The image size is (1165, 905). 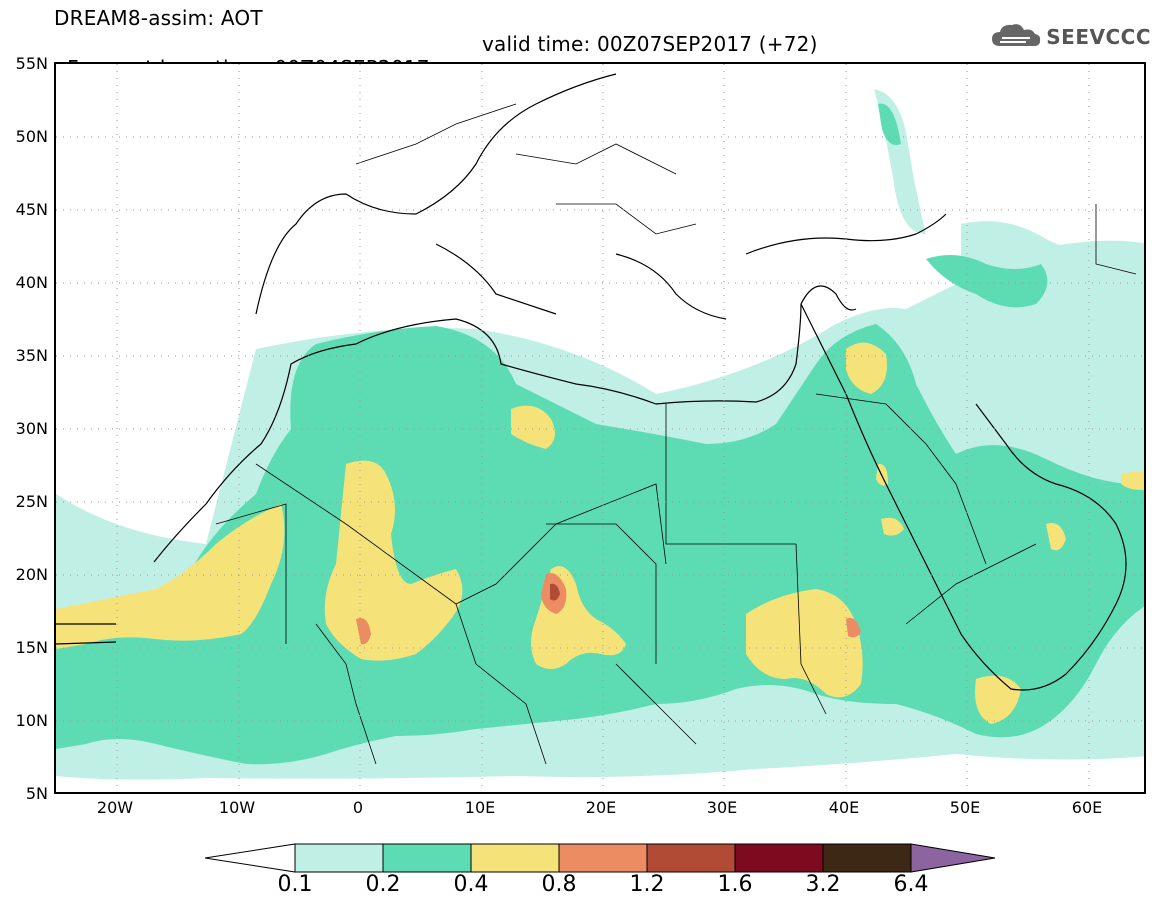 I want to click on seevccc-logo: SEEVCCC, so click(x=1070, y=37).